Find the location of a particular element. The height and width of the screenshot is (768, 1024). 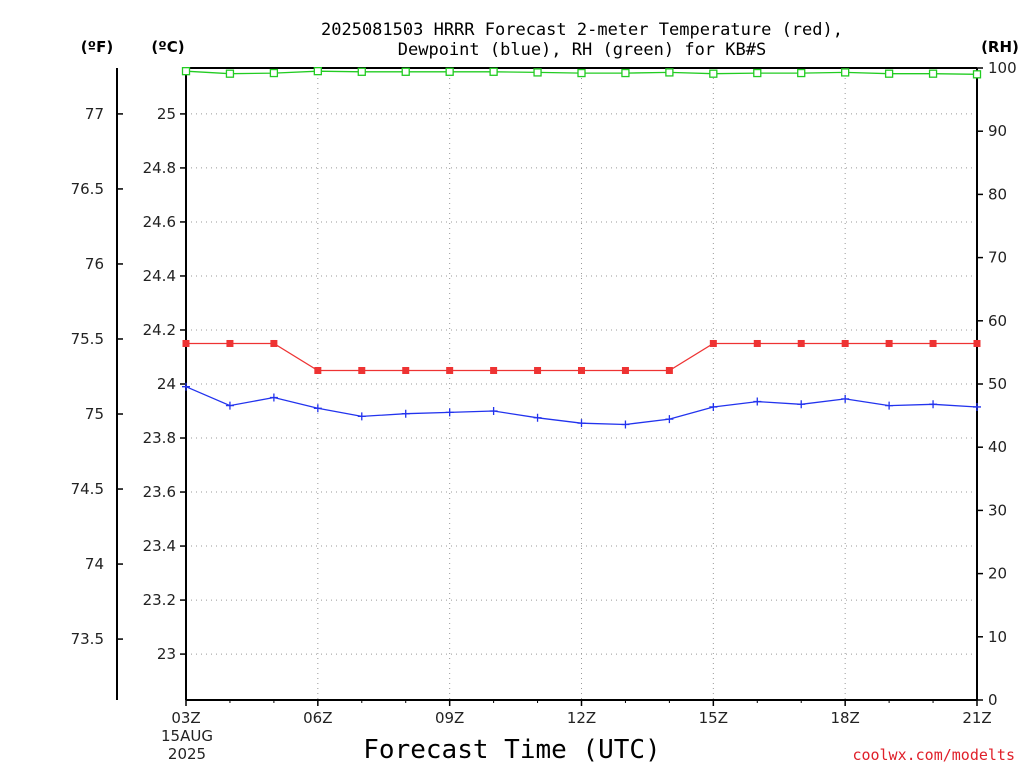

celsius-tick-label: 25 is located at coordinates (166, 114).